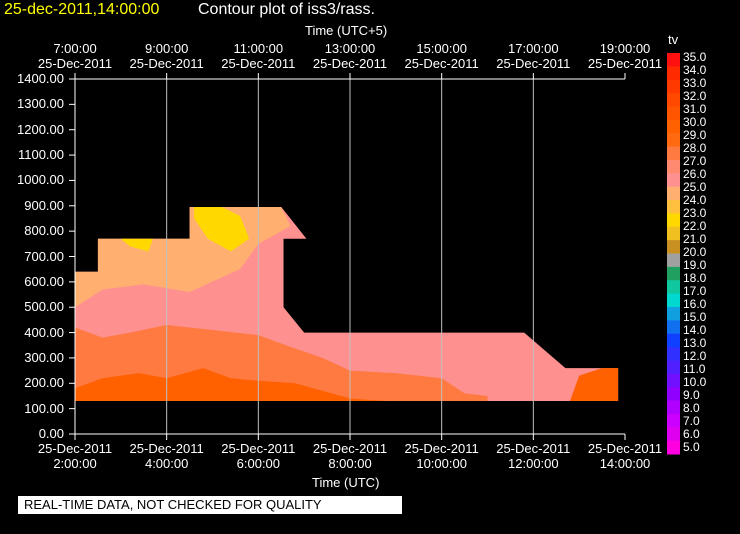  I want to click on colorbar-level-label: 16.0, so click(695, 304).